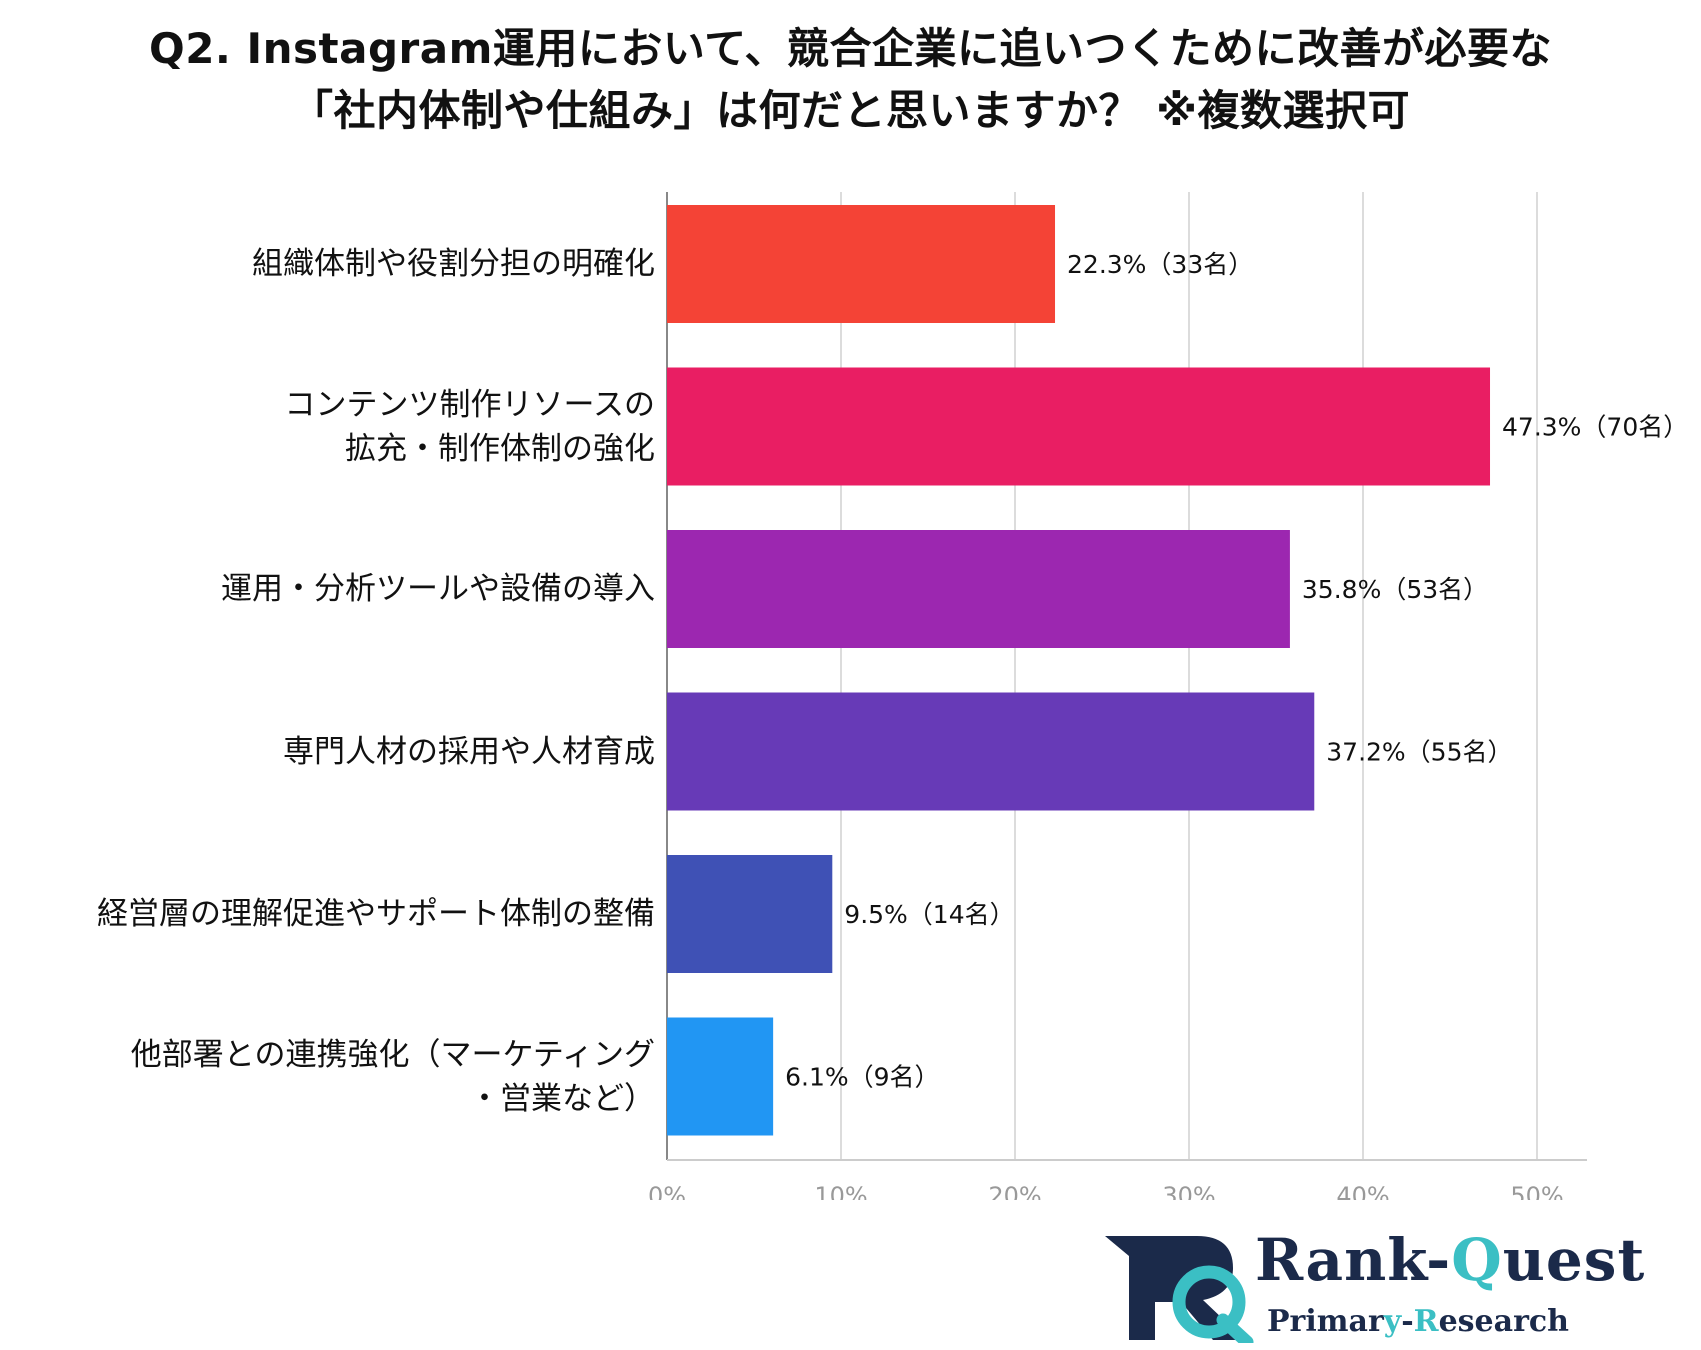  I want to click on data-label: 9.5%（14名）, so click(929, 914).